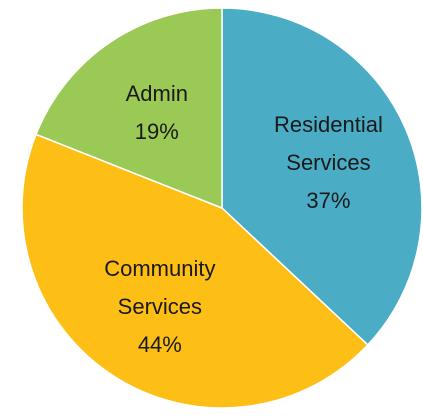 This screenshot has height=418, width=423. I want to click on slice-percent-label: 19%, so click(157, 131).